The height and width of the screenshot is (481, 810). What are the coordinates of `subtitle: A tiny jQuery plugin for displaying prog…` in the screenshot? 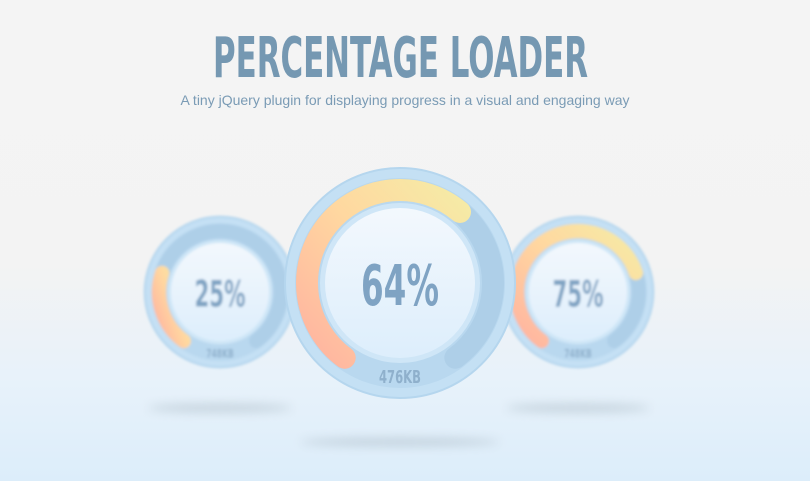 It's located at (405, 100).